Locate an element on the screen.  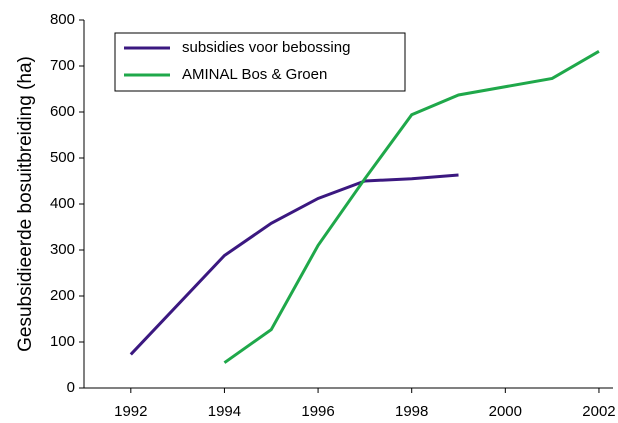
x-tick-label: 1992 is located at coordinates (130, 411).